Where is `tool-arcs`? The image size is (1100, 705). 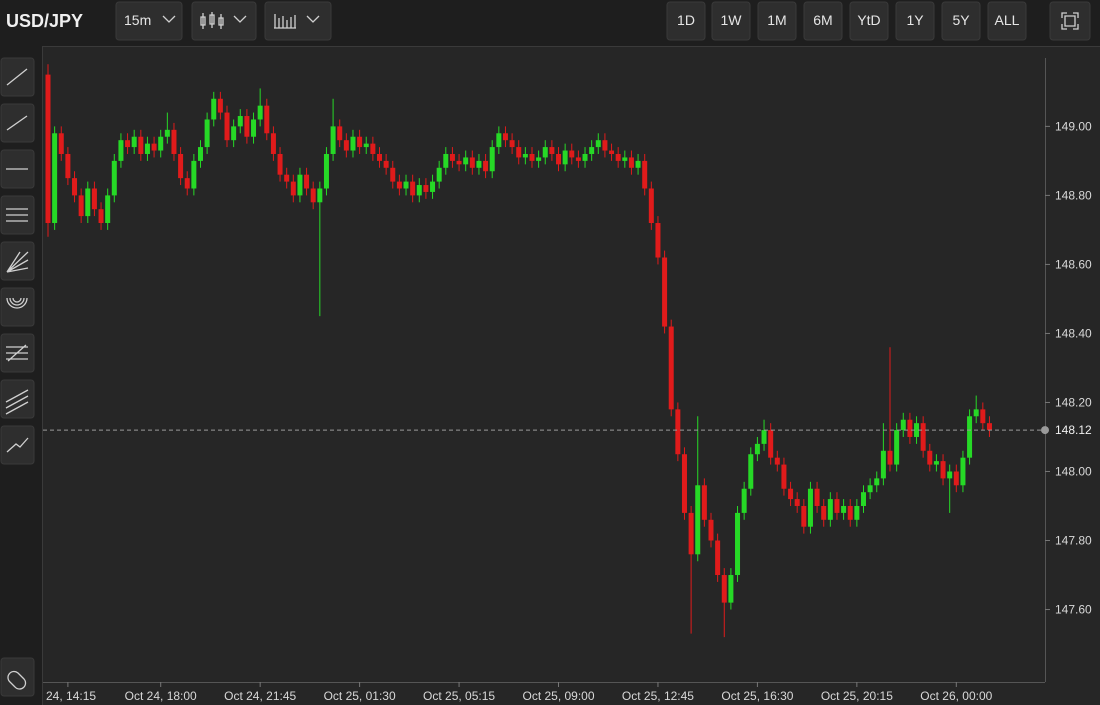
tool-arcs is located at coordinates (17, 307).